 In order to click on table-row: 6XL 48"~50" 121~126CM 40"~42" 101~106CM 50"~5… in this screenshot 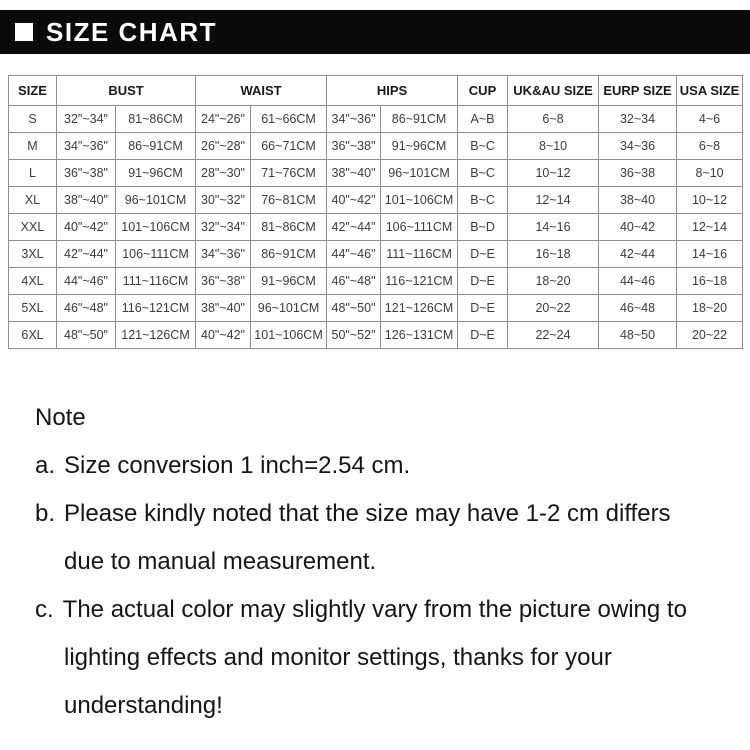, I will do `click(376, 335)`.